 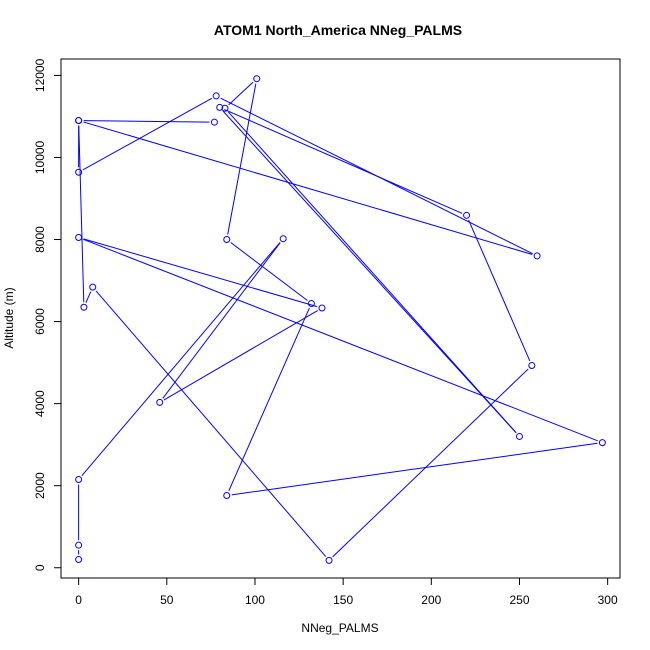 I want to click on x-tick-label: 100, so click(x=255, y=600).